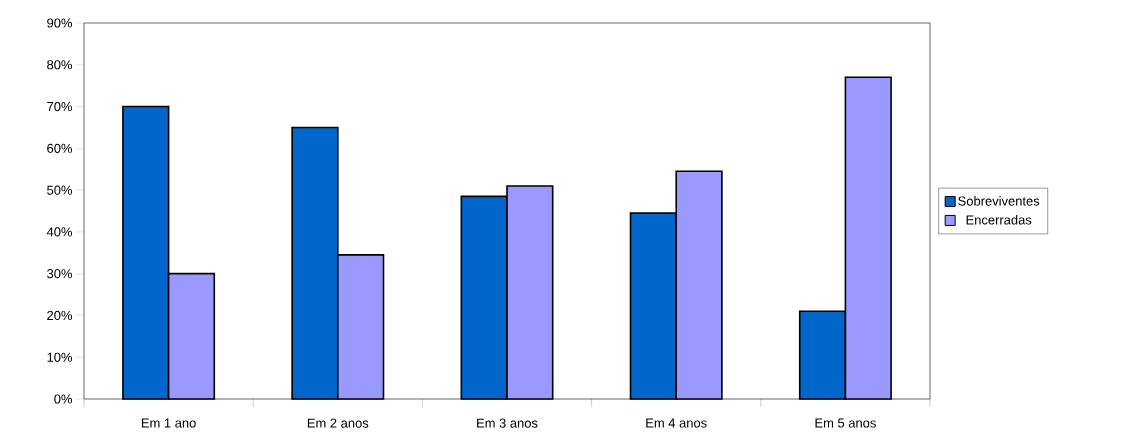 This screenshot has height=444, width=1139. Describe the element at coordinates (999, 219) in the screenshot. I see `legend-label: Encerradas` at that location.